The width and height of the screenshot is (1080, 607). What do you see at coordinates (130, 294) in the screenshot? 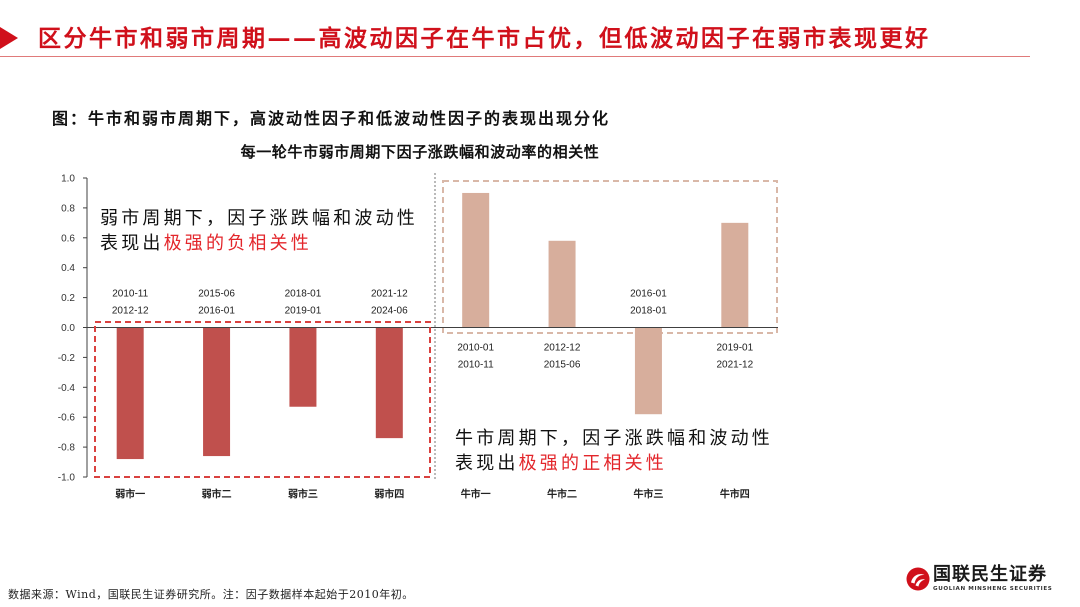
I see `period-start-label-1: 2010-11` at bounding box center [130, 294].